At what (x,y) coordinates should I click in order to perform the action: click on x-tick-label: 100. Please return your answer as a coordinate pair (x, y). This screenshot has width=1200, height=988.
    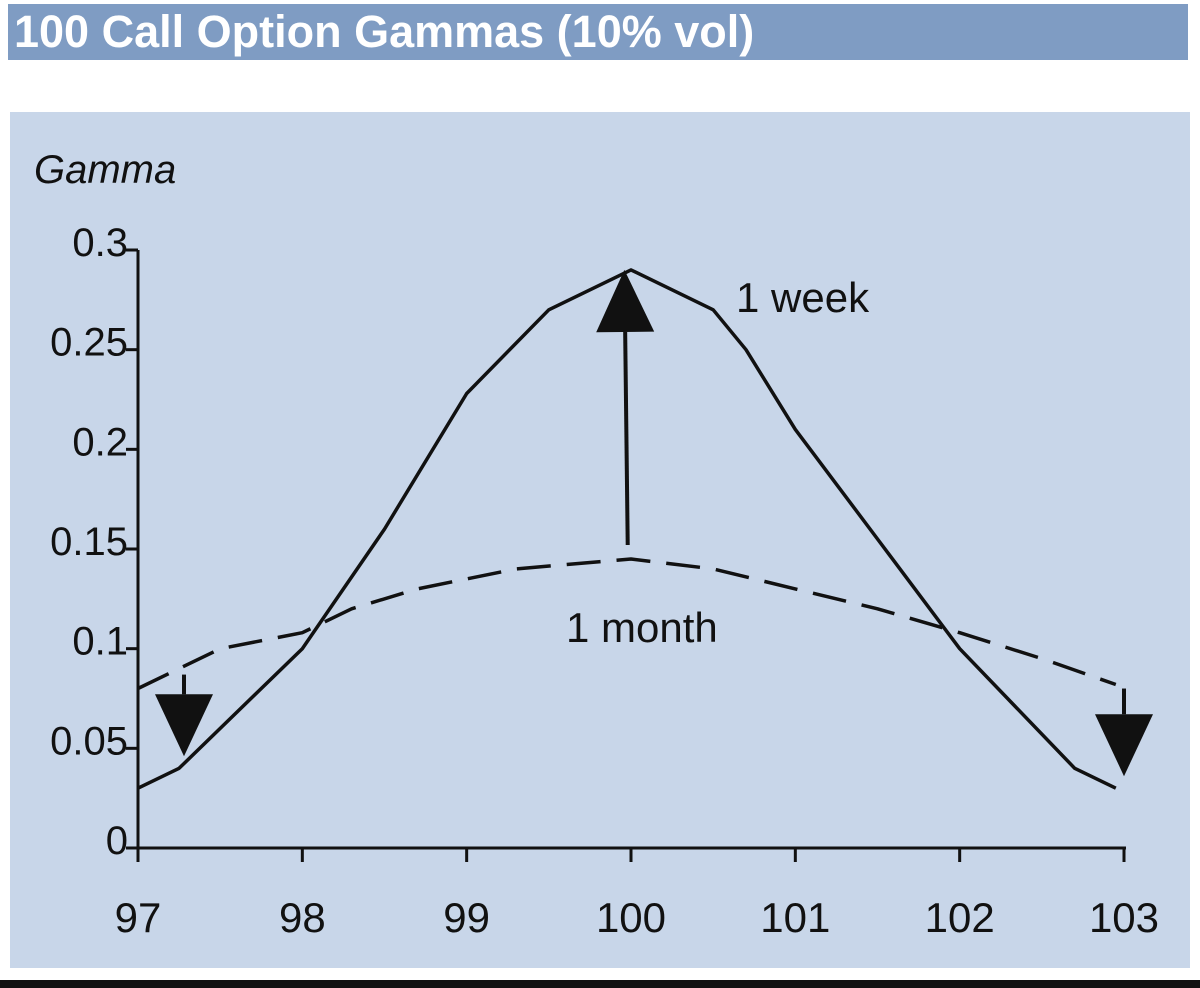
    Looking at the image, I should click on (631, 917).